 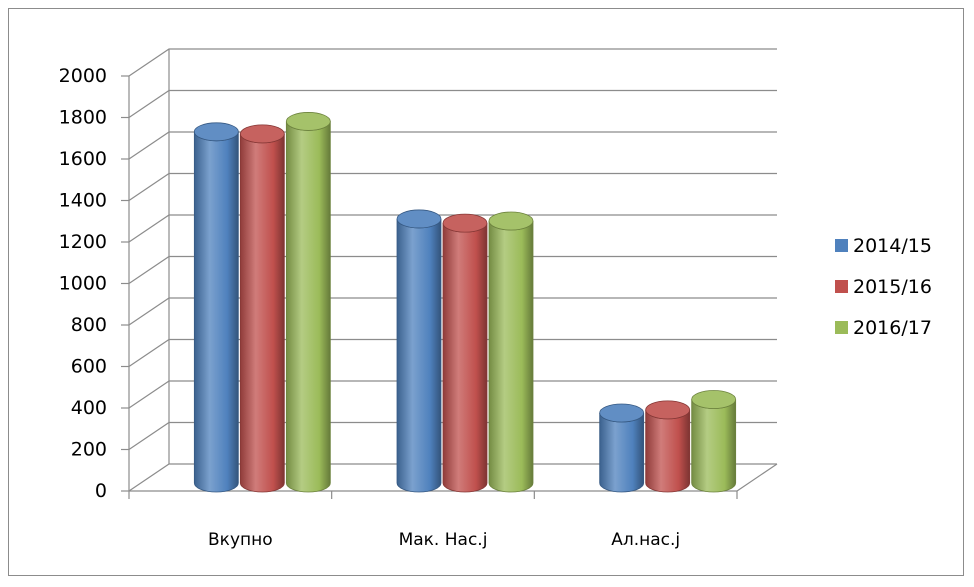 I want to click on y-tick-label: 1400, so click(x=83, y=201).